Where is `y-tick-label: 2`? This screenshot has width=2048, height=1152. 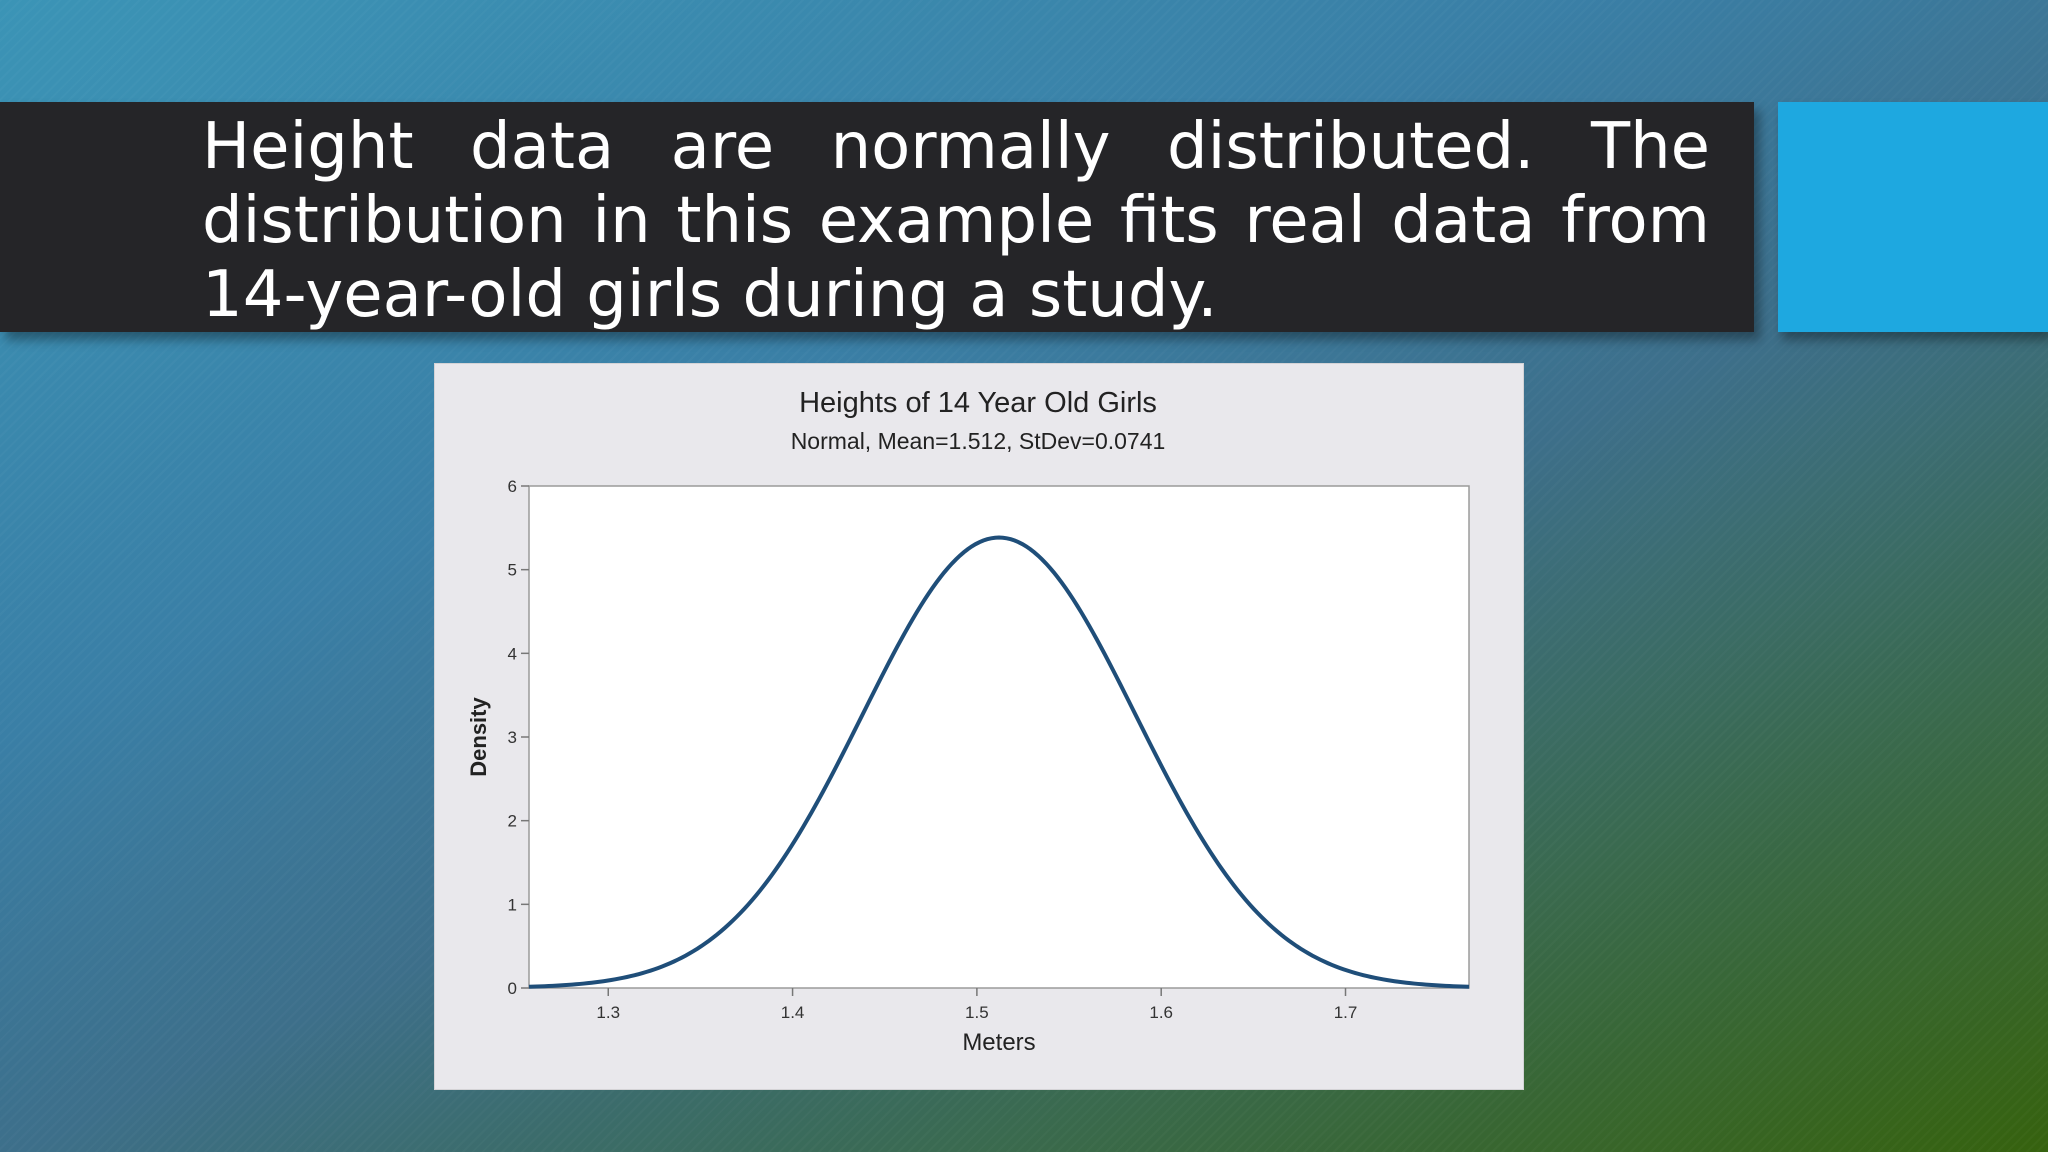 y-tick-label: 2 is located at coordinates (512, 821).